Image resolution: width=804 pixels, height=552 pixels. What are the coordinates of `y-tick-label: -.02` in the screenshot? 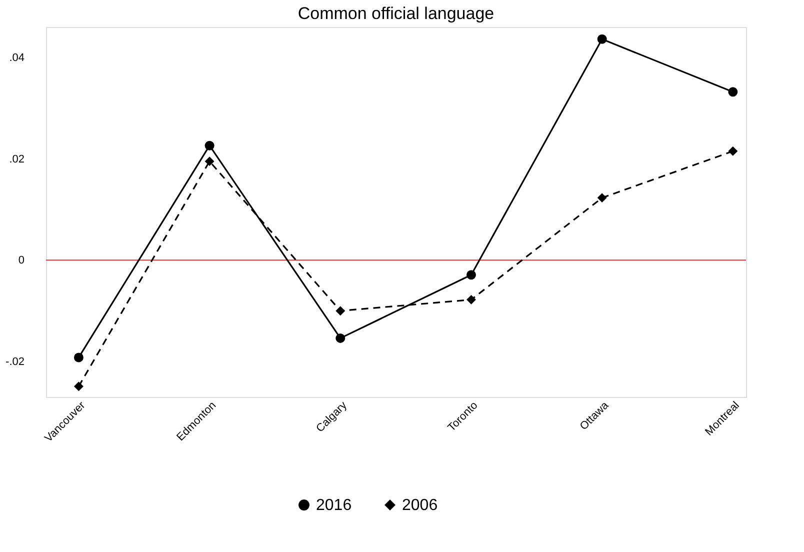 It's located at (15, 362).